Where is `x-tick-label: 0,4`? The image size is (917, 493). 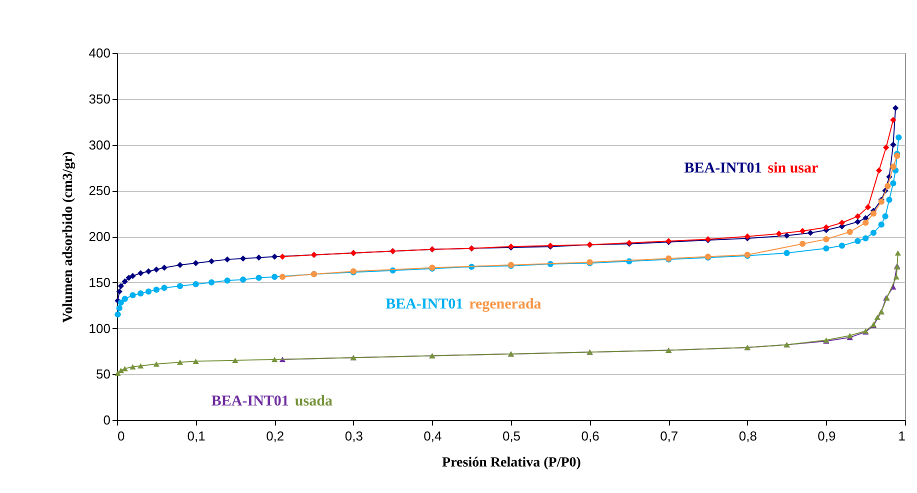 x-tick-label: 0,4 is located at coordinates (433, 436).